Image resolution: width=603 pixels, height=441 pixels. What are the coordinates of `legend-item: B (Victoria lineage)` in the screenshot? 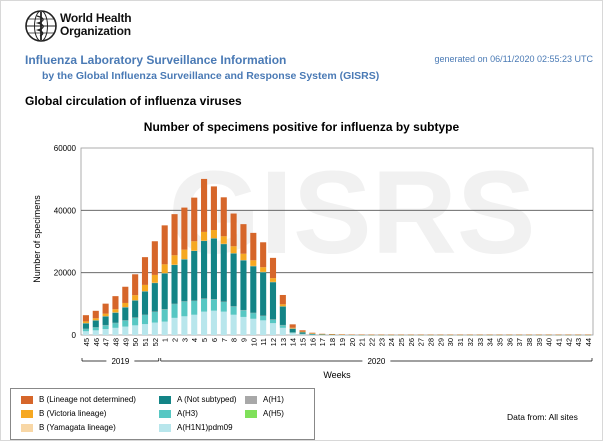 It's located at (63, 413).